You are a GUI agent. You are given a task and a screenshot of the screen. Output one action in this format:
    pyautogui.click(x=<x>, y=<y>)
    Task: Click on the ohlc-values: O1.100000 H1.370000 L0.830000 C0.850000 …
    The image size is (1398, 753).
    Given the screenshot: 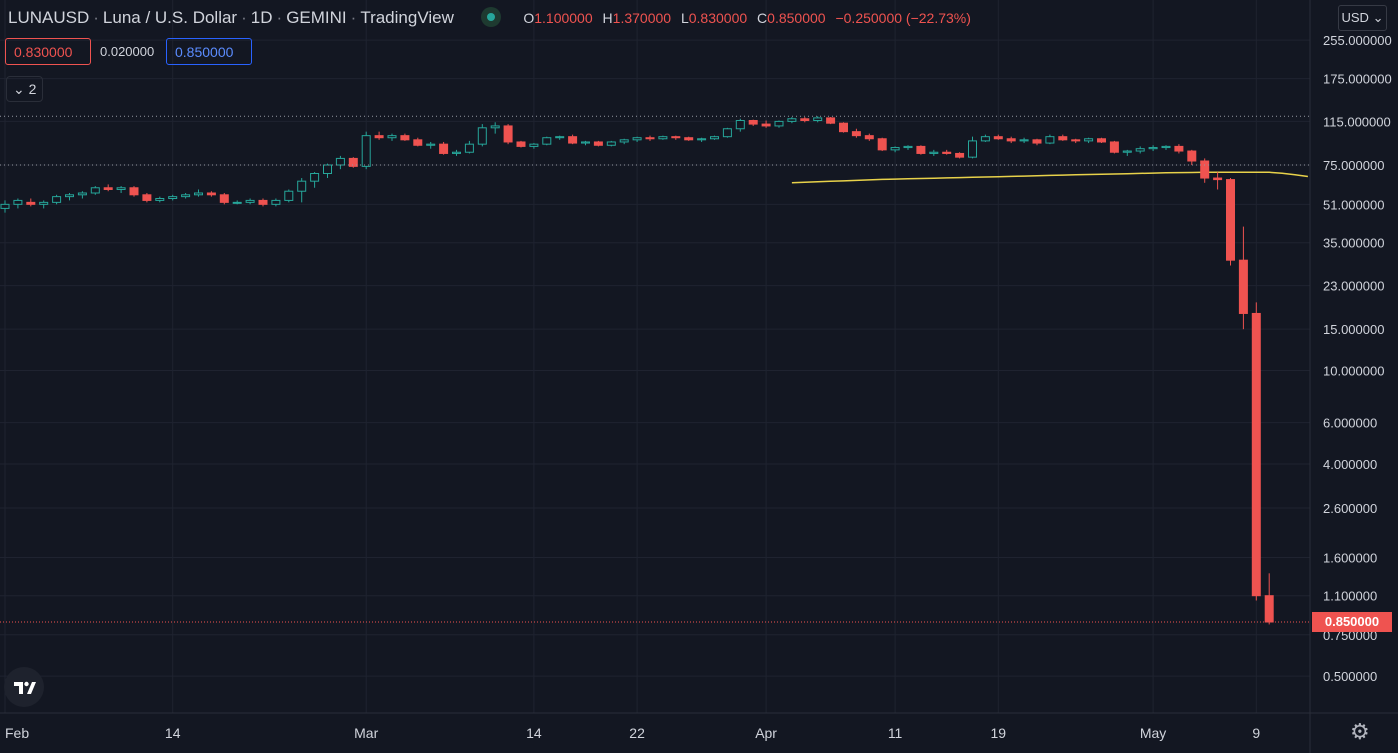 What is the action you would take?
    pyautogui.click(x=750, y=18)
    